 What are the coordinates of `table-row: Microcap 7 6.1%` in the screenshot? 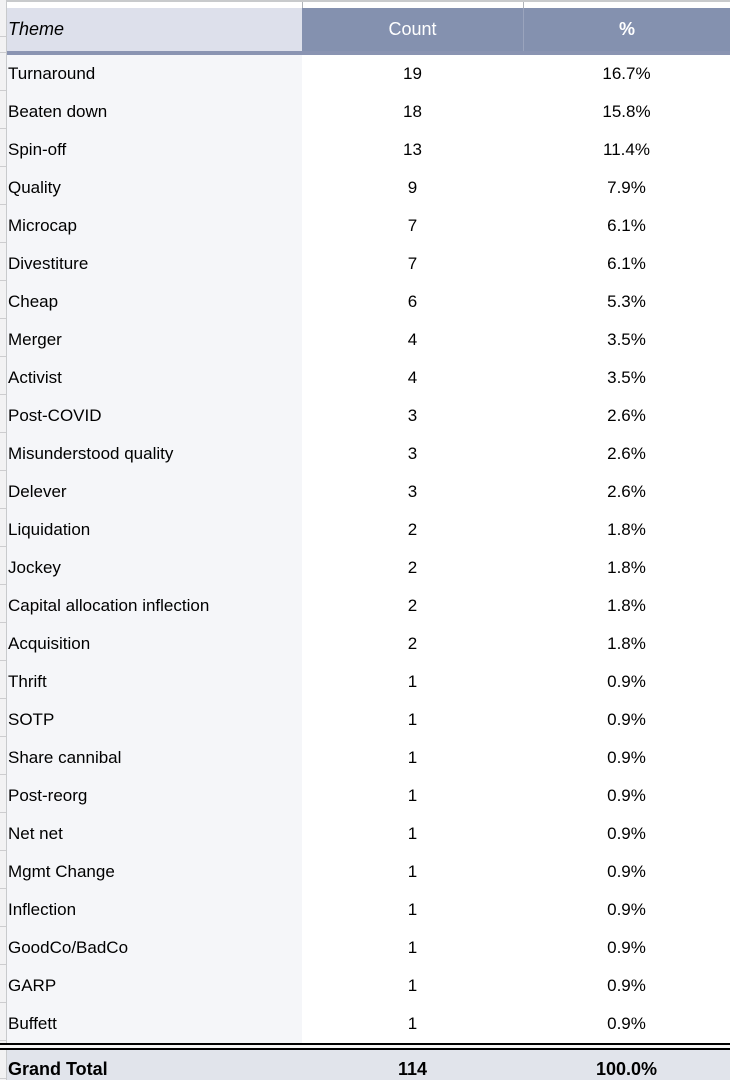 It's located at (365, 226).